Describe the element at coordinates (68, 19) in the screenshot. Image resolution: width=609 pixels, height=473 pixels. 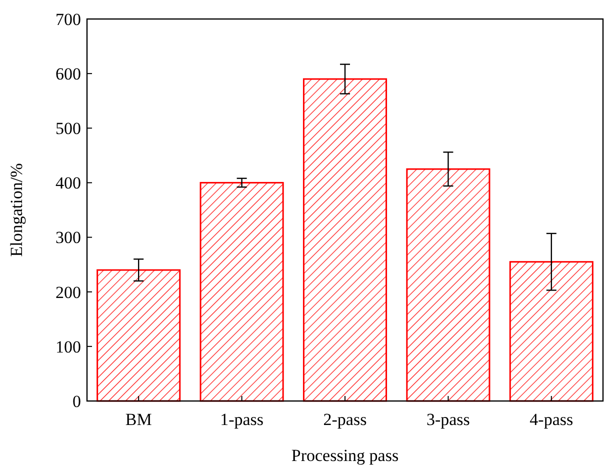
I see `y-tick-label: 700` at that location.